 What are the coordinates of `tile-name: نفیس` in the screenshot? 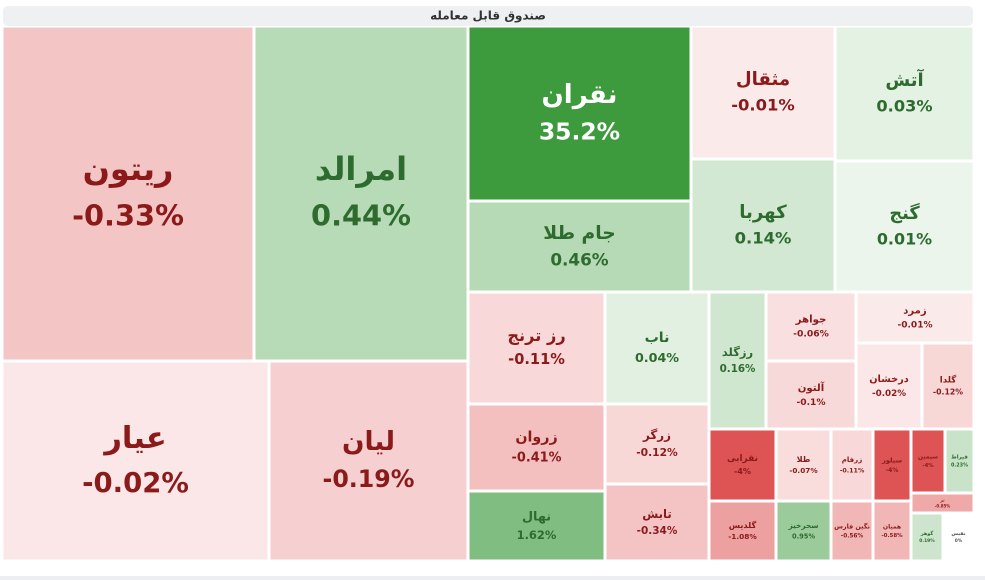 It's located at (958, 534).